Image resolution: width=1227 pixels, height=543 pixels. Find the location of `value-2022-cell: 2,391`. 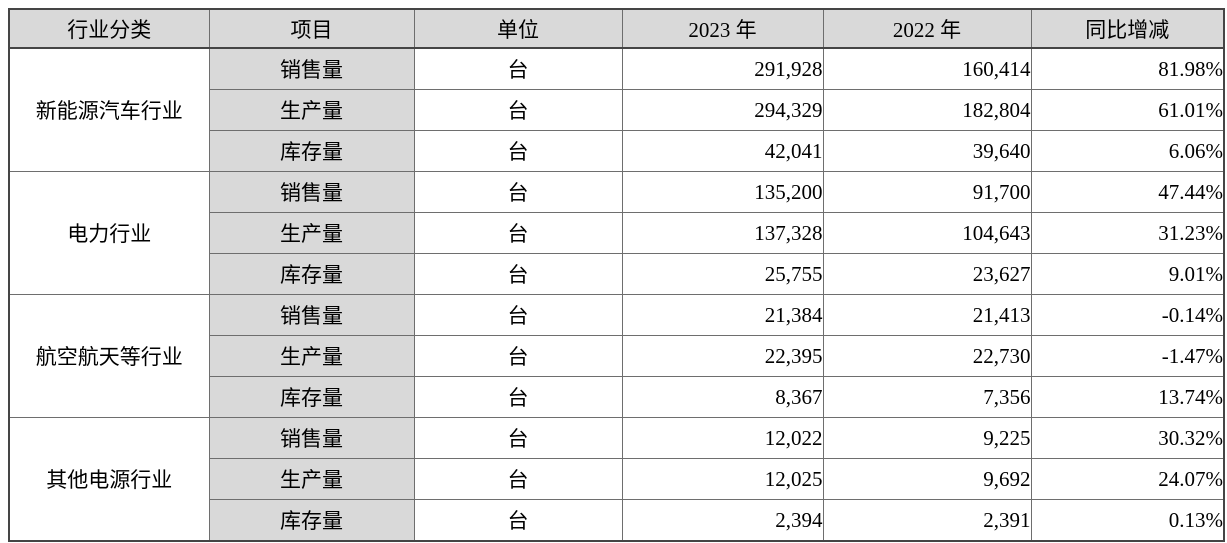

value-2022-cell: 2,391 is located at coordinates (927, 520).